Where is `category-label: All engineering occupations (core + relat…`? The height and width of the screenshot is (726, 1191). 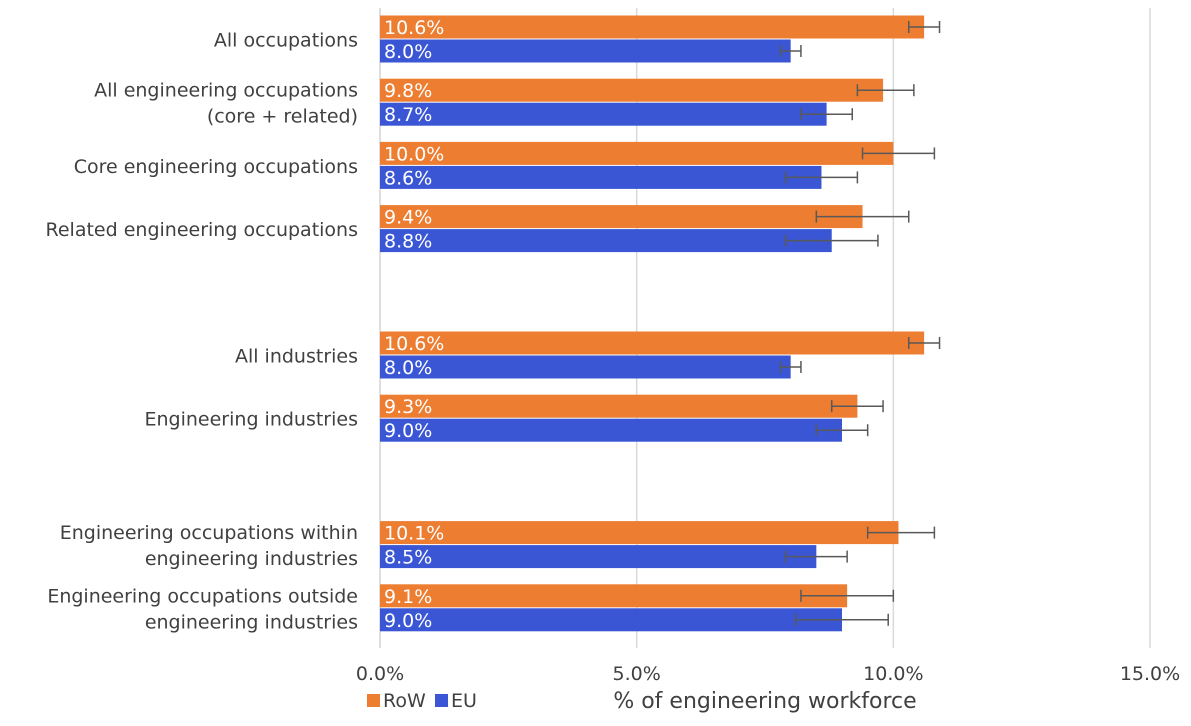 category-label: All engineering occupations (core + relat… is located at coordinates (226, 104).